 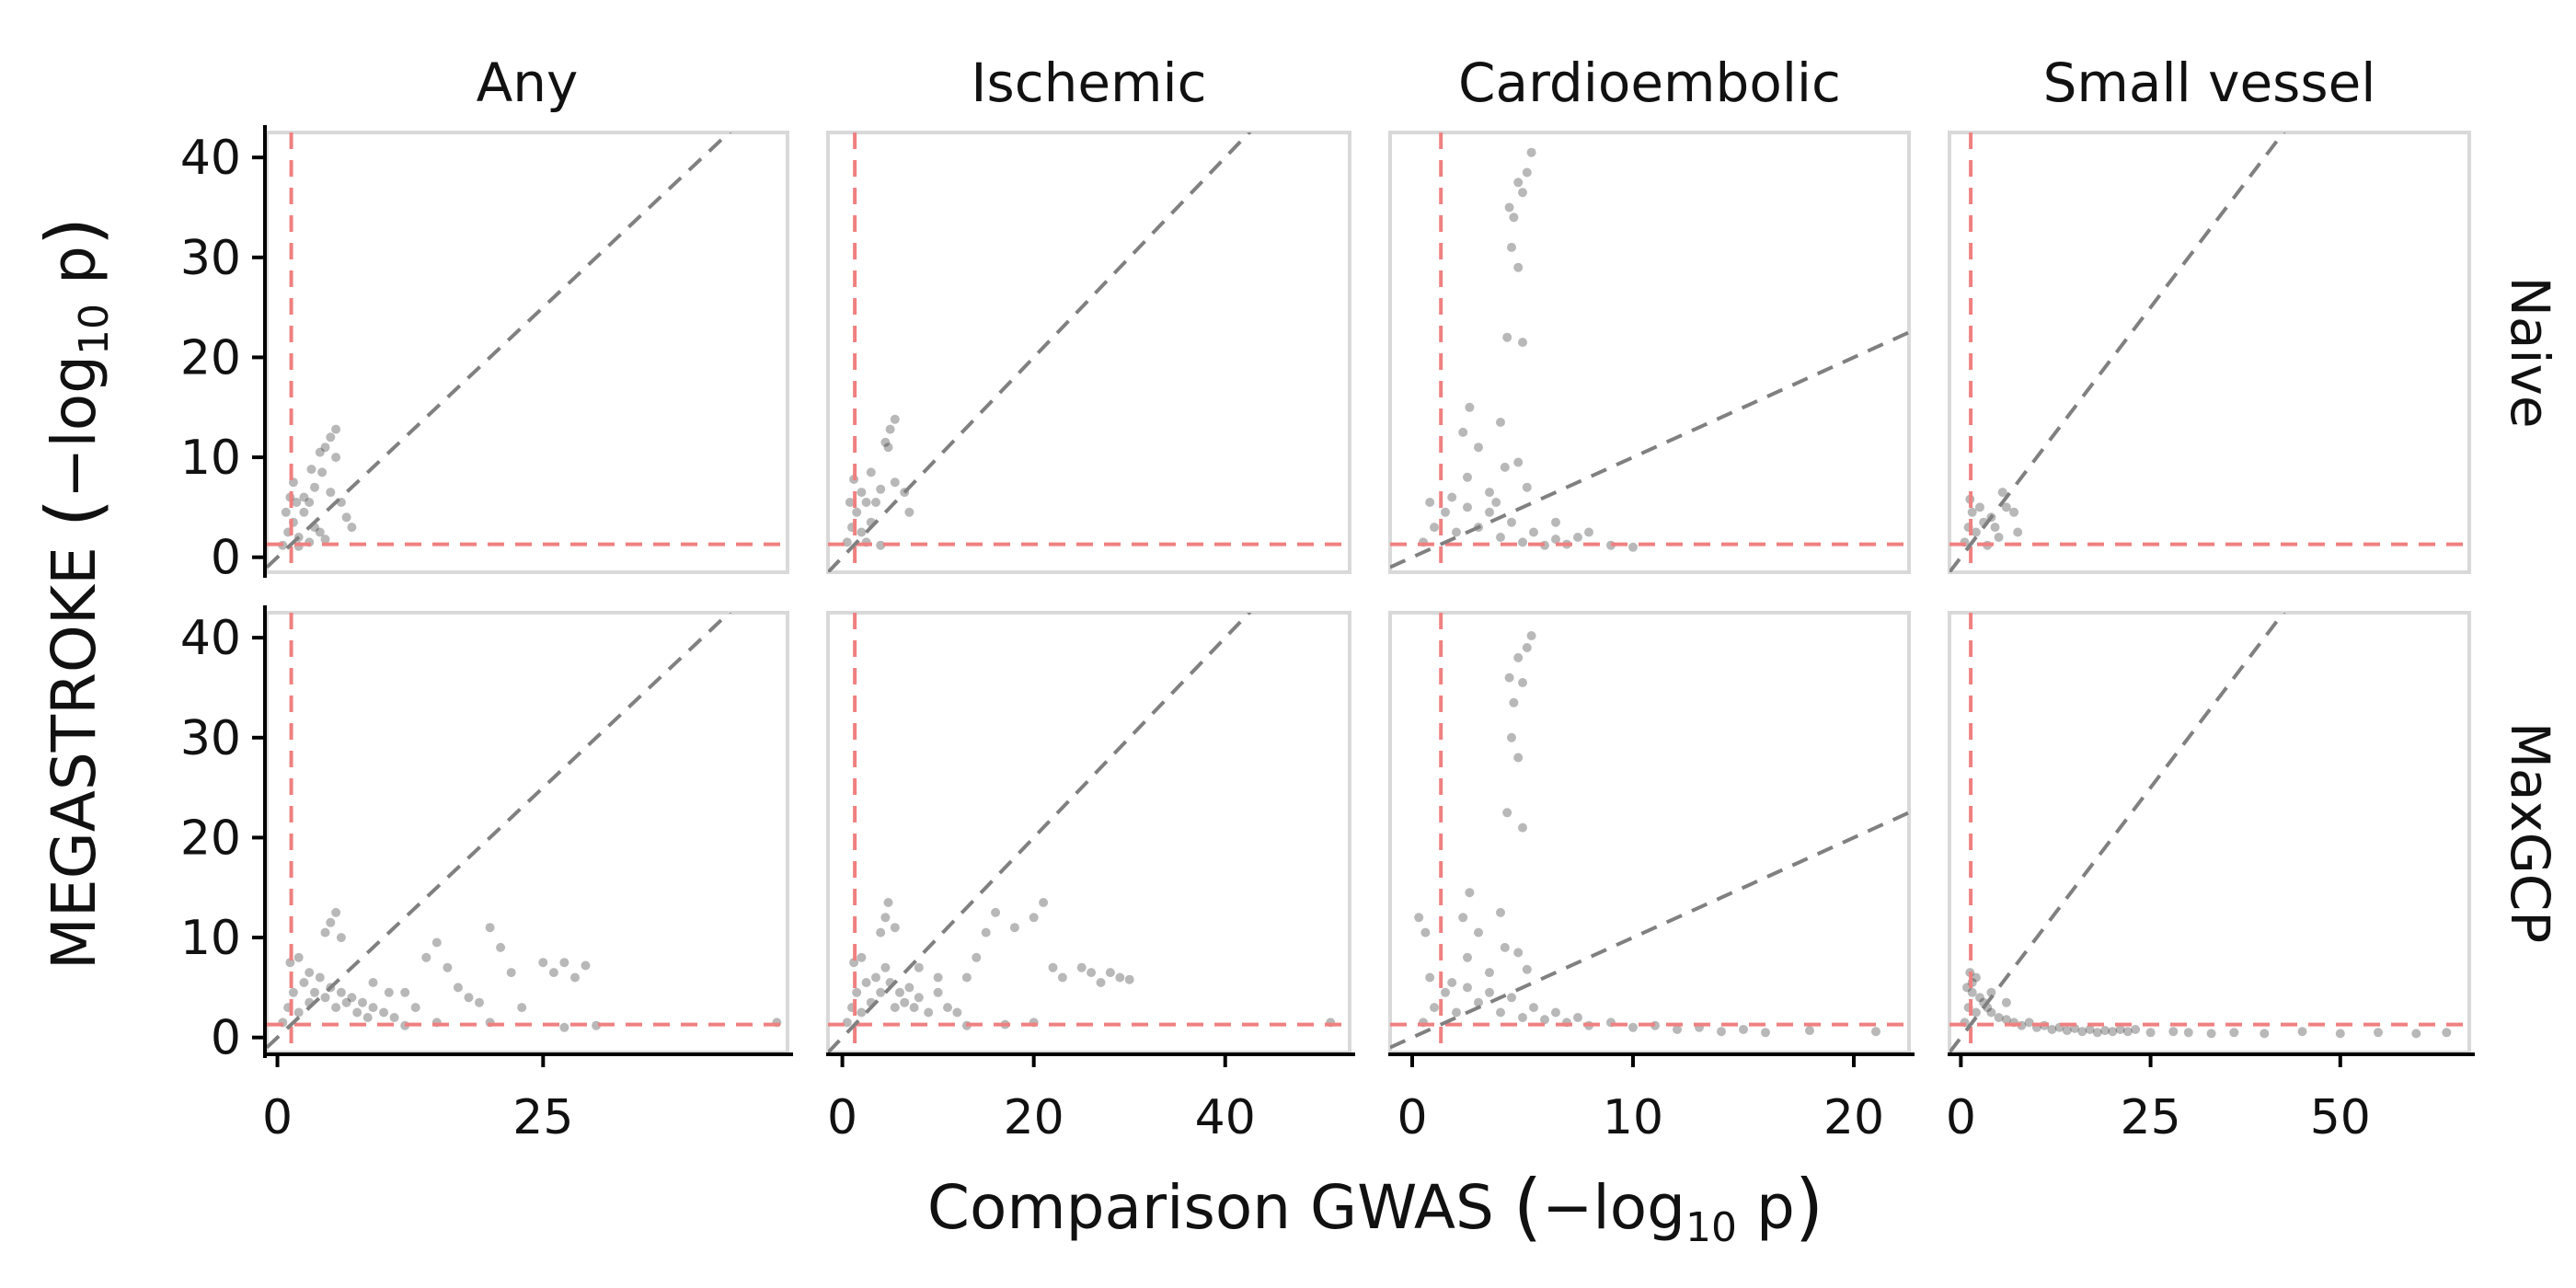 I want to click on panel-r0-c0, so click(x=527, y=352).